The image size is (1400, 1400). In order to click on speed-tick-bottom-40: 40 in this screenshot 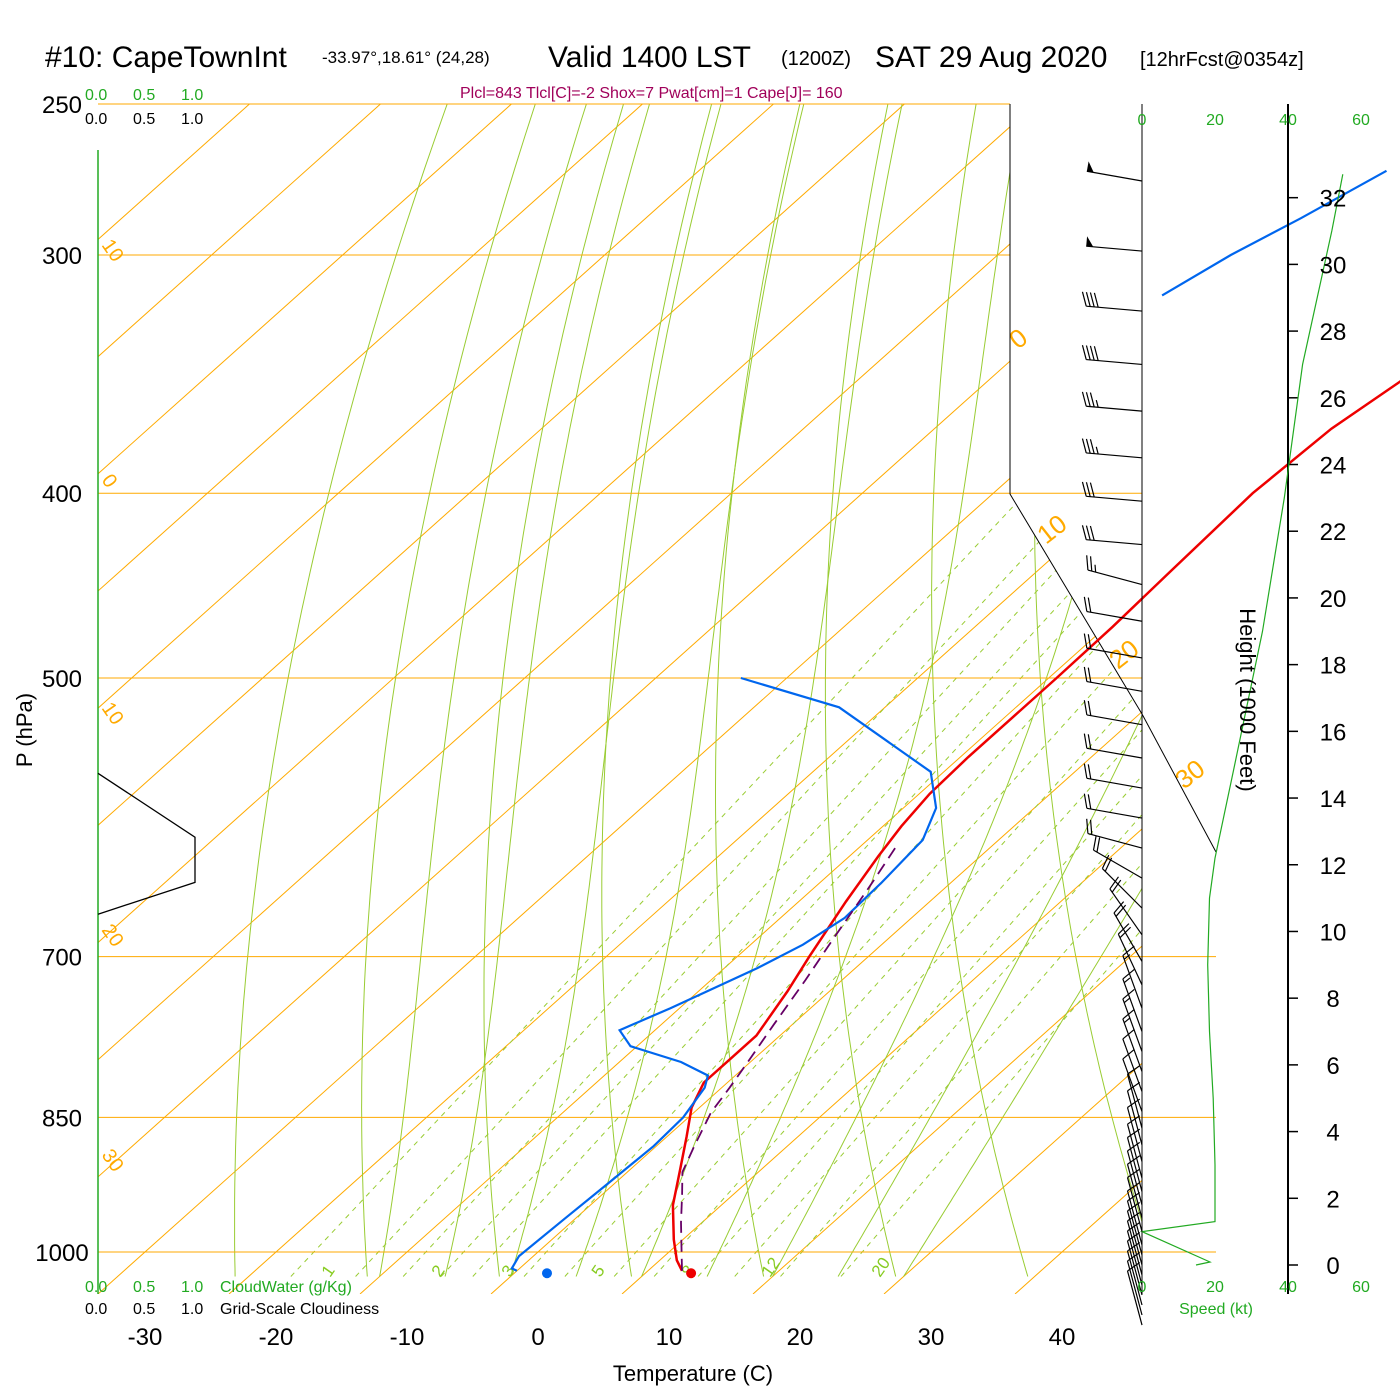, I will do `click(1288, 1287)`.